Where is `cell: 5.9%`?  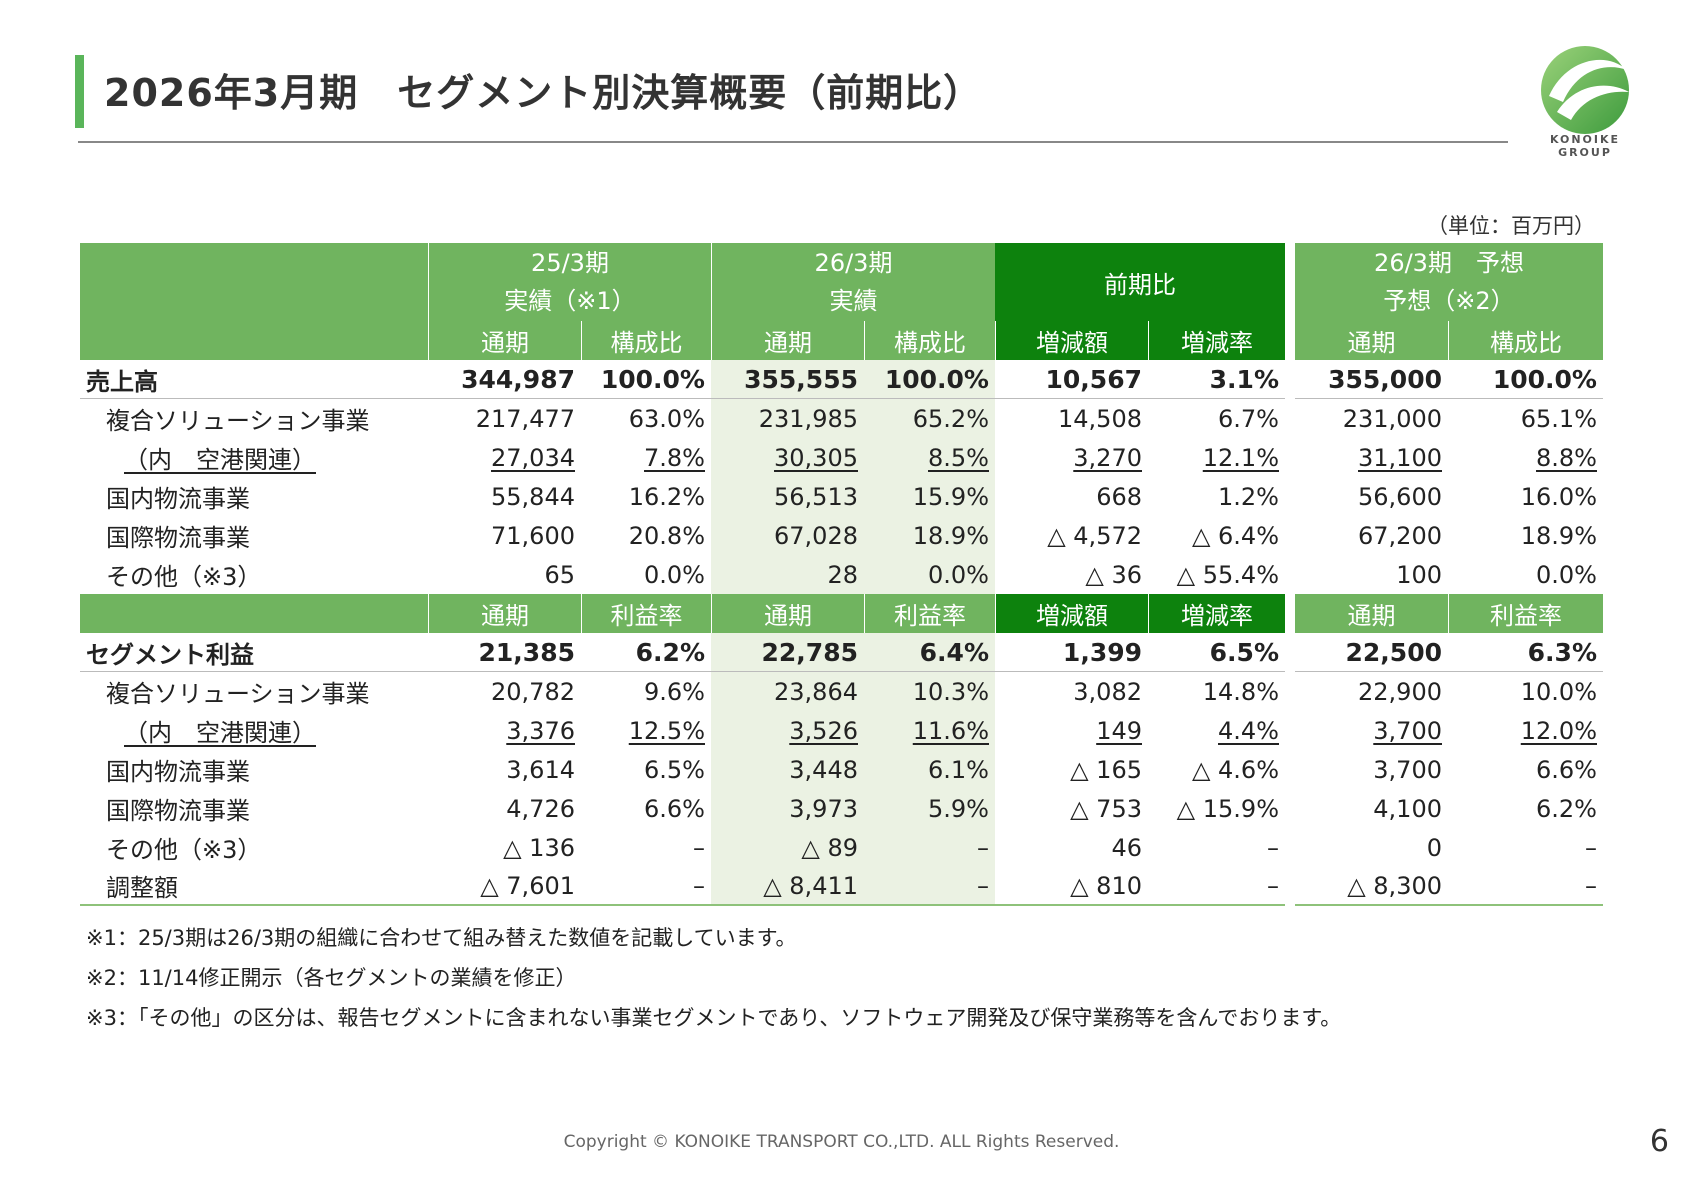
cell: 5.9% is located at coordinates (929, 808).